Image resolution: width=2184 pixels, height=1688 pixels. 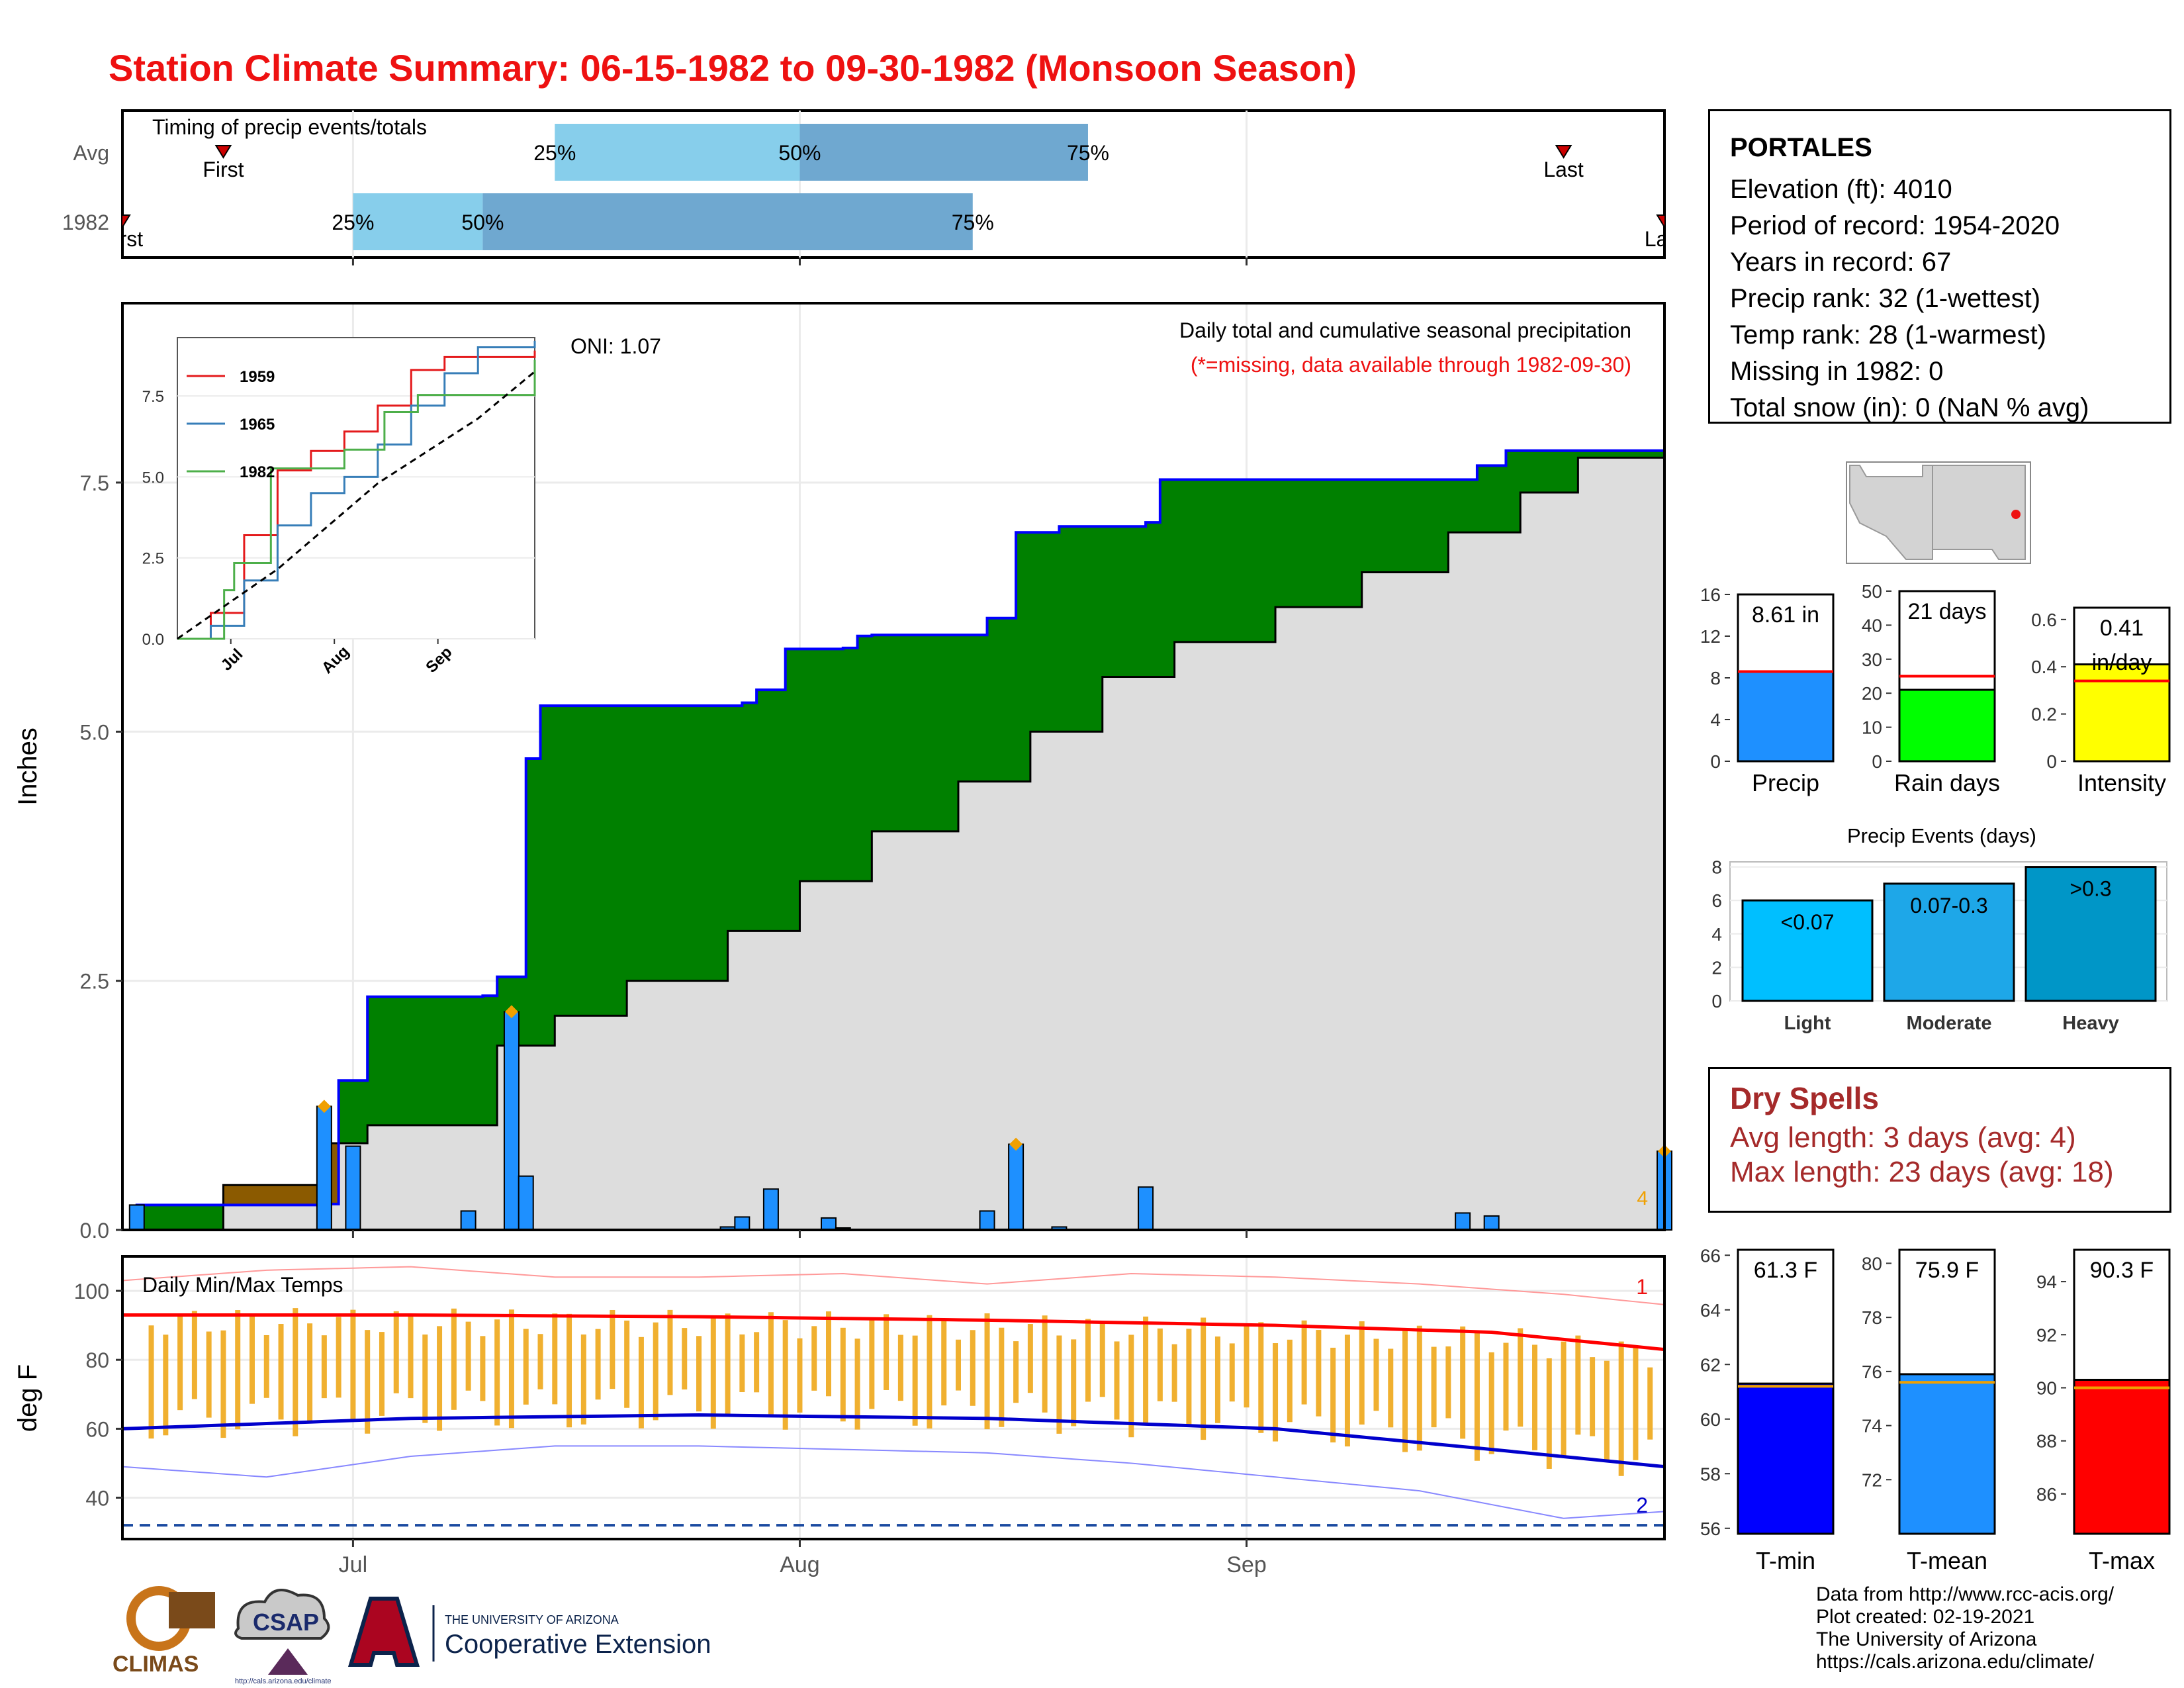 What do you see at coordinates (1786, 615) in the screenshot?
I see `mini-value-label: 8.61 in` at bounding box center [1786, 615].